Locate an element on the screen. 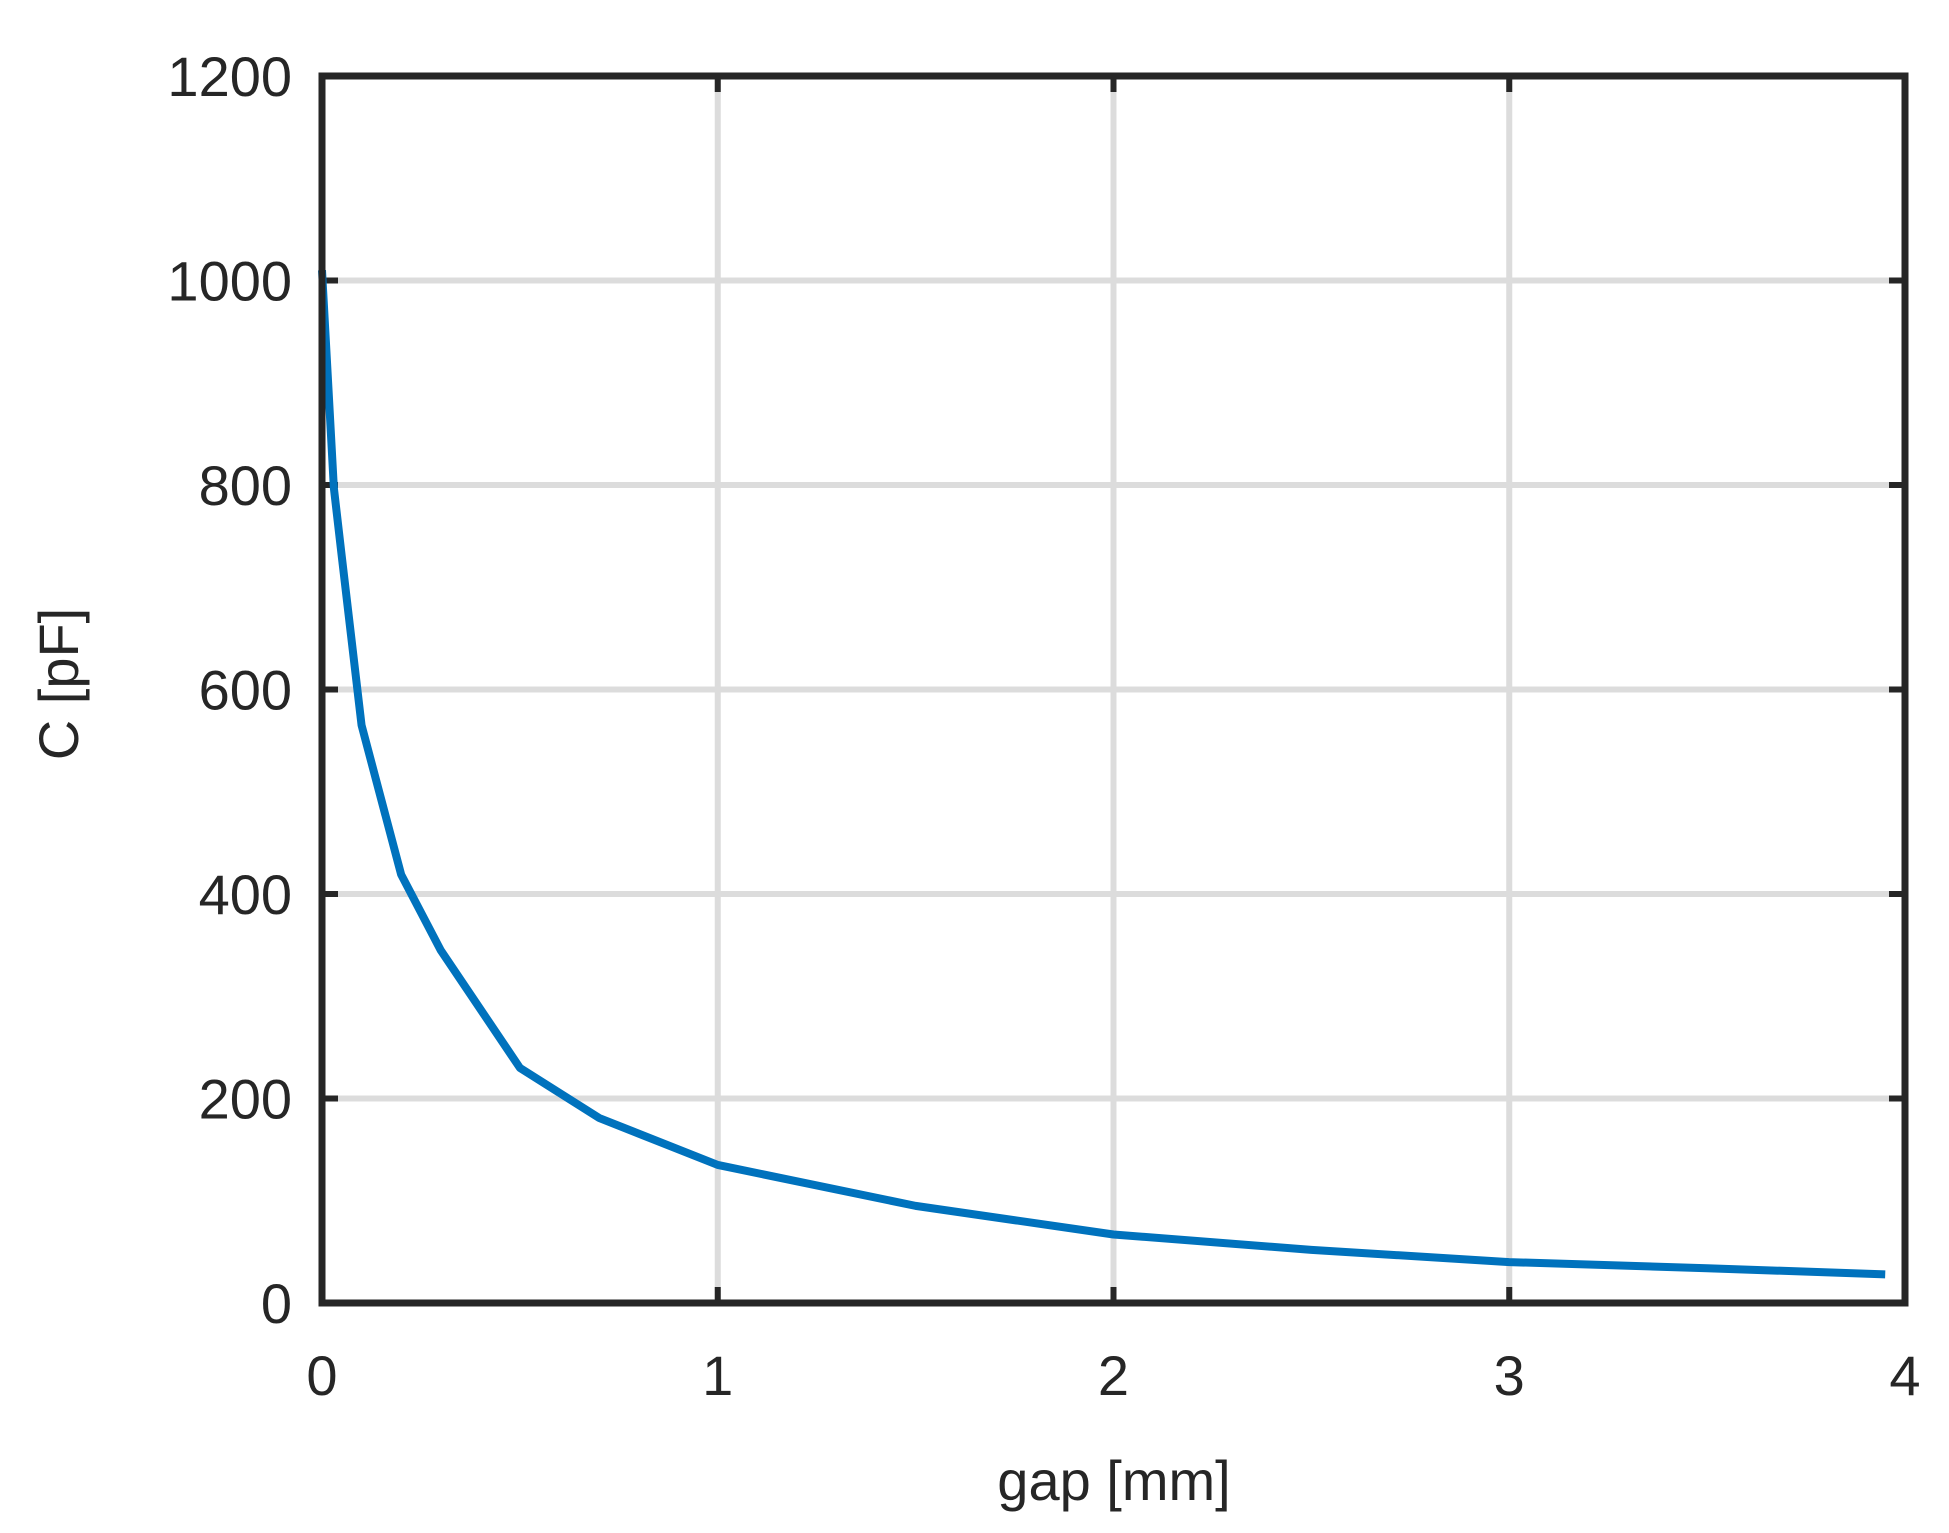  x-tick-label: 2 is located at coordinates (1113, 1375).